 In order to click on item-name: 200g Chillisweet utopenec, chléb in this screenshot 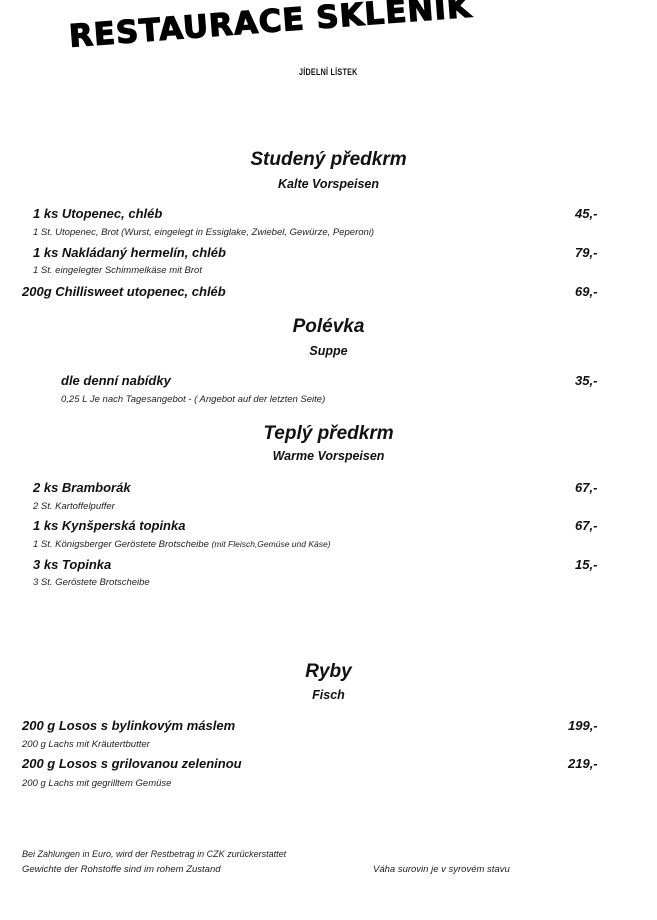, I will do `click(124, 291)`.